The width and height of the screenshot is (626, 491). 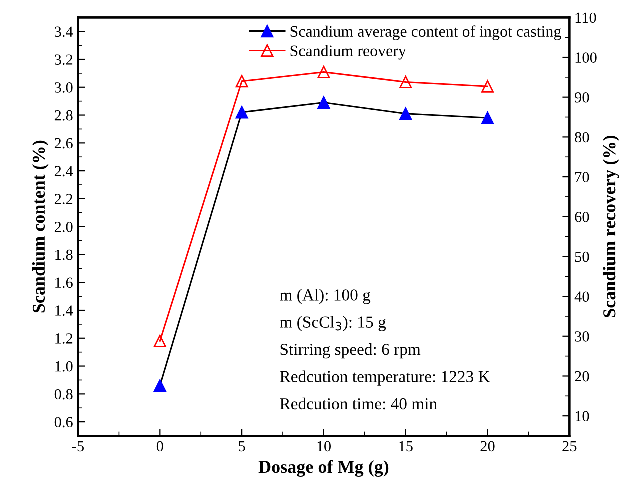 What do you see at coordinates (348, 52) in the screenshot?
I see `legend-label: Scandium reovery` at bounding box center [348, 52].